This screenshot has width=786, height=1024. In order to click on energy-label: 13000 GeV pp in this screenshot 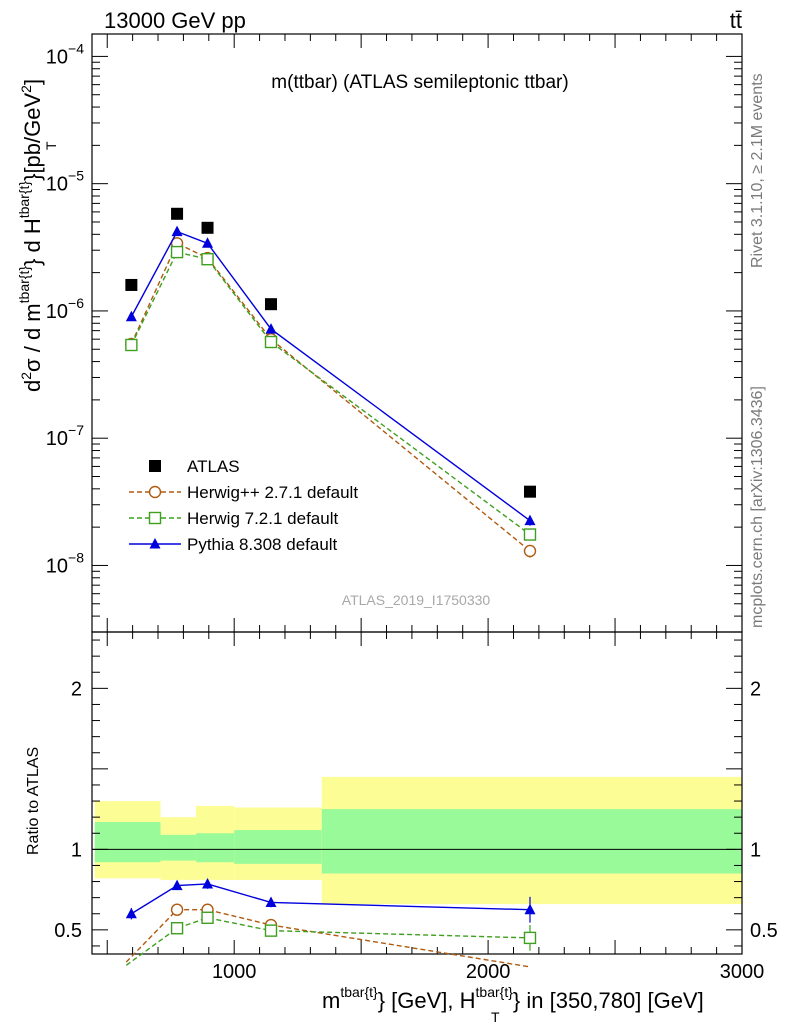, I will do `click(175, 20)`.